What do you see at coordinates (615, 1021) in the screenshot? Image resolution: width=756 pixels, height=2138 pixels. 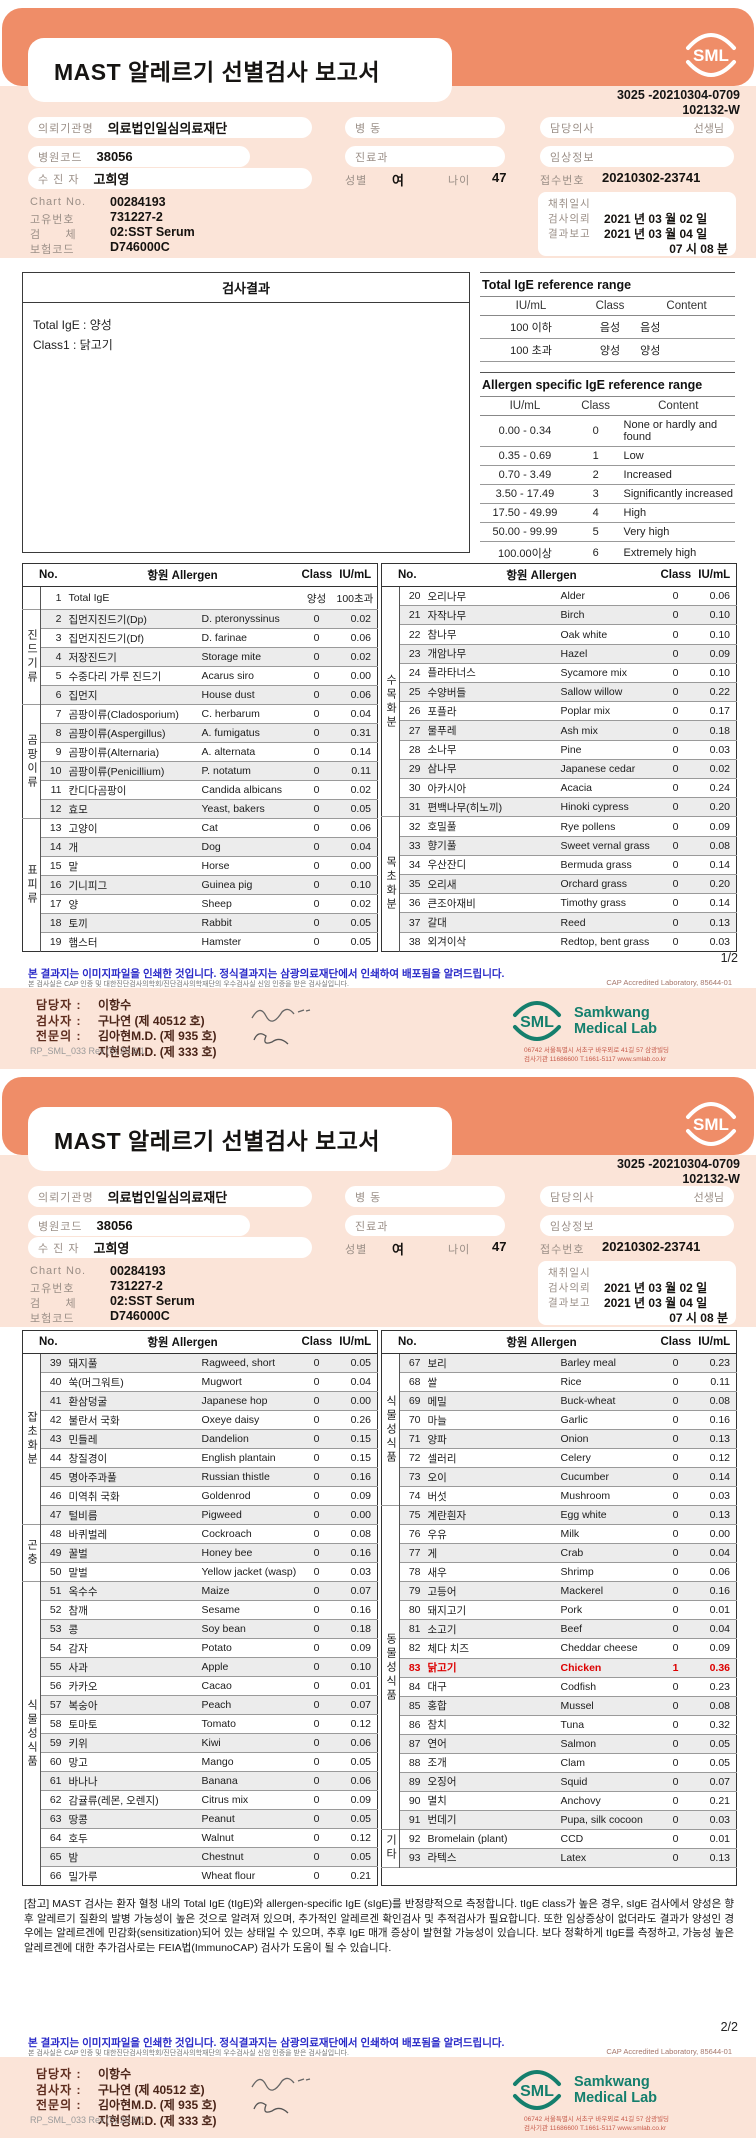 I see `lab-name: Samkwang Medical Lab` at bounding box center [615, 1021].